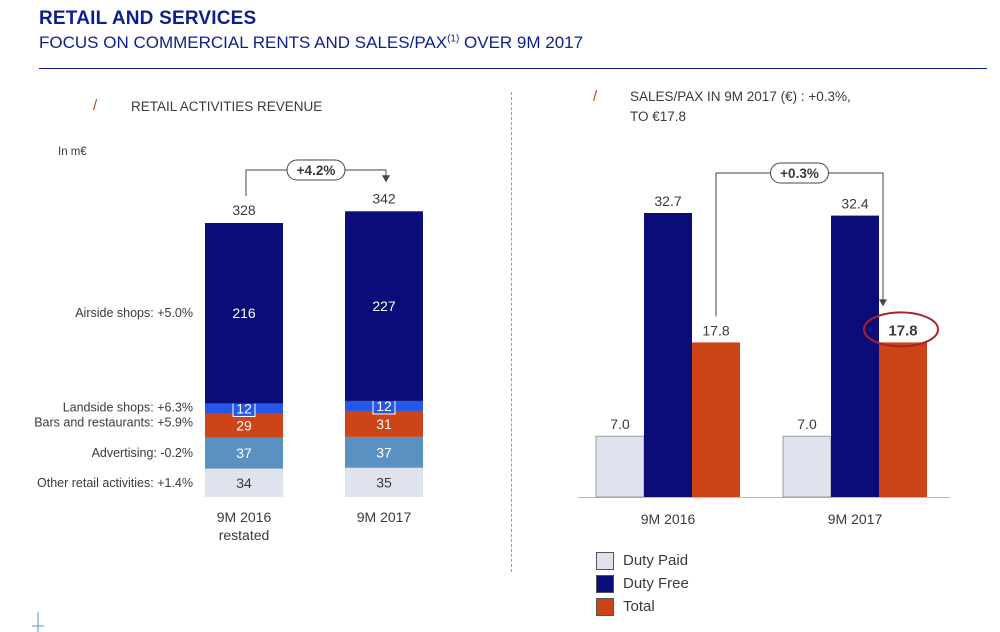 The image size is (1000, 632). Describe the element at coordinates (639, 606) in the screenshot. I see `legend-label: Total` at that location.